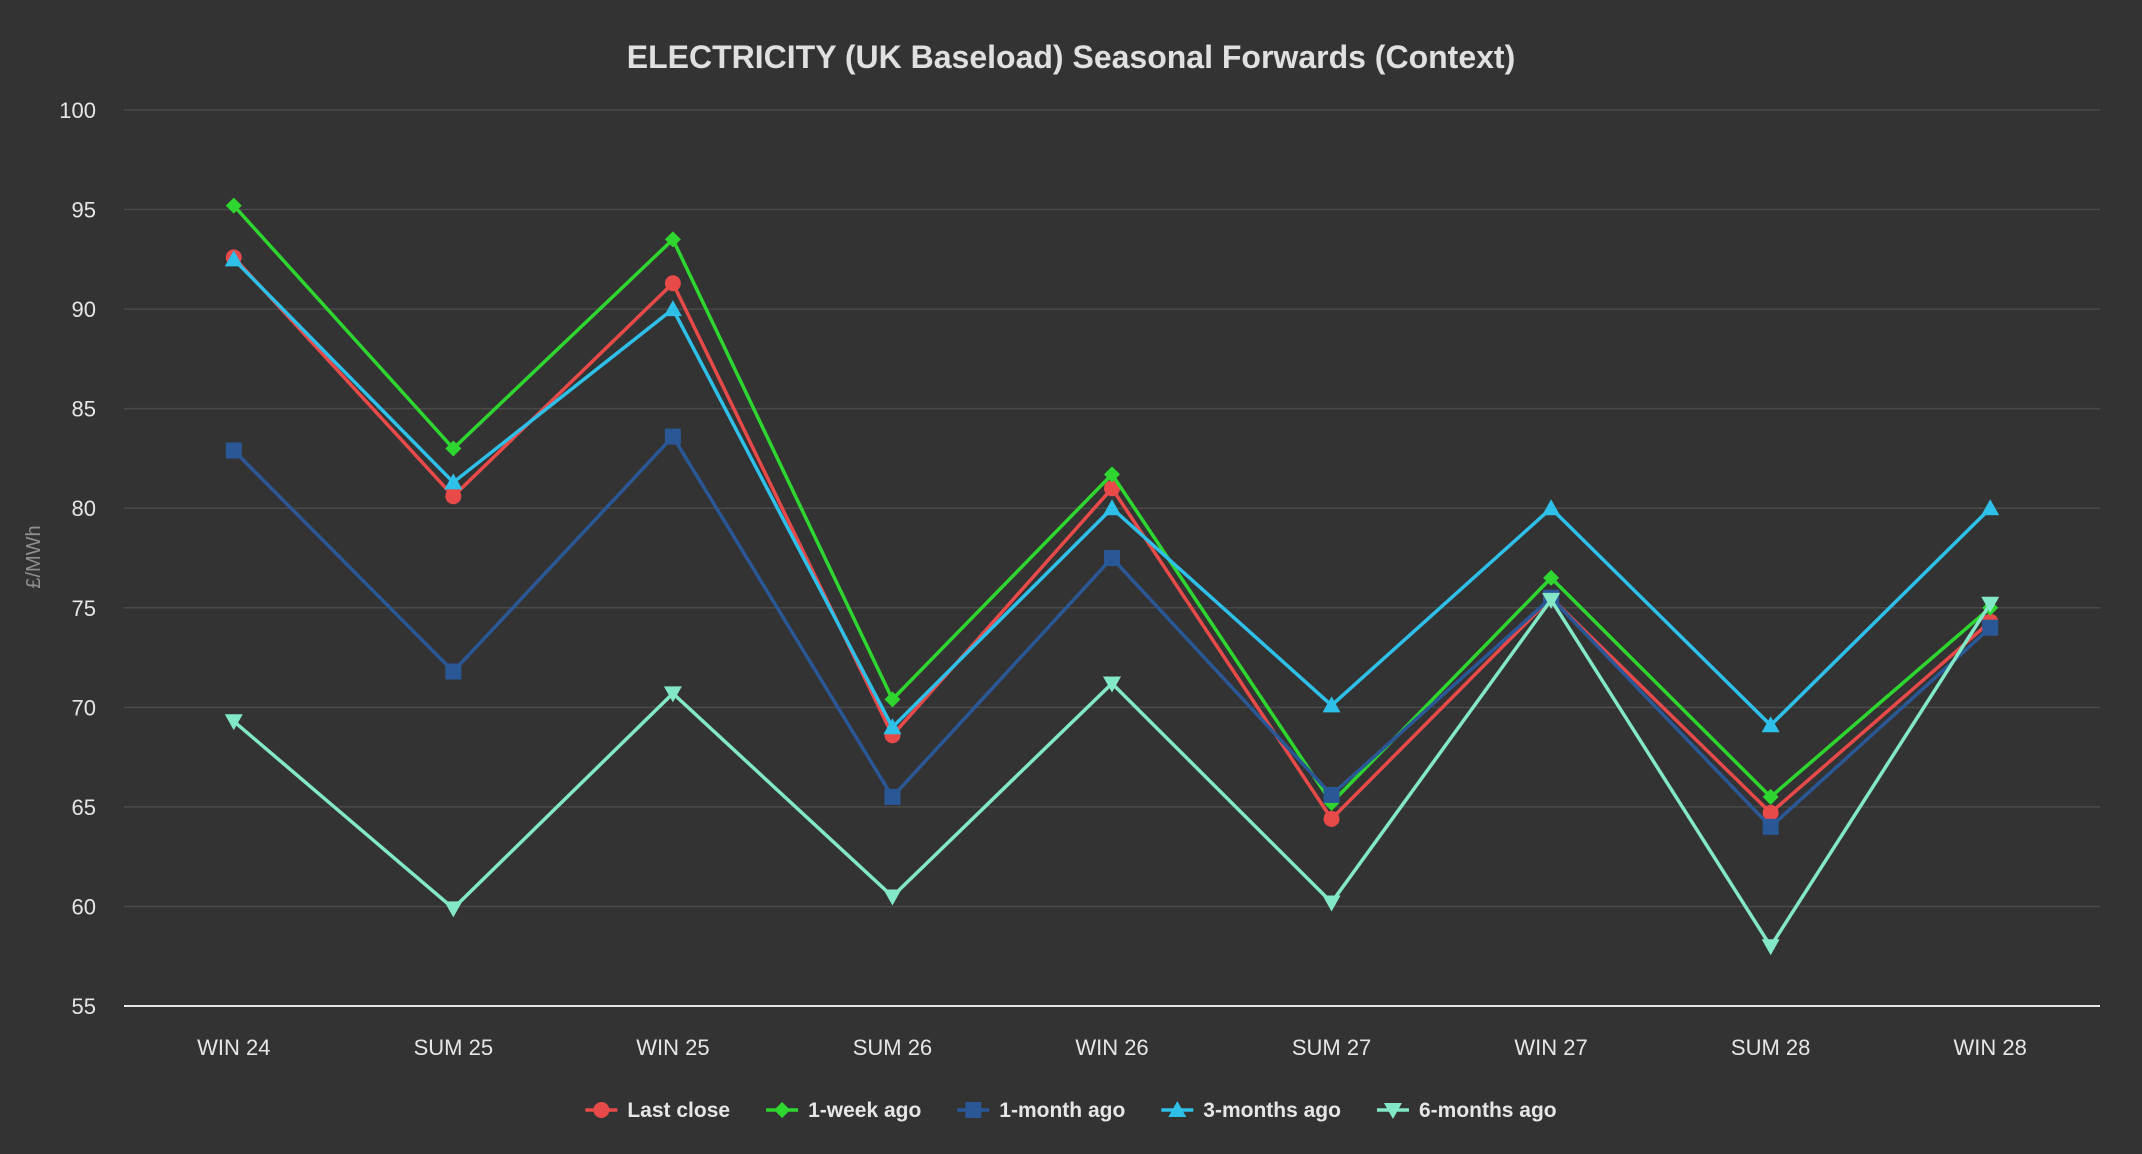  Describe the element at coordinates (1488, 1110) in the screenshot. I see `legend-label: 6-months ago` at that location.